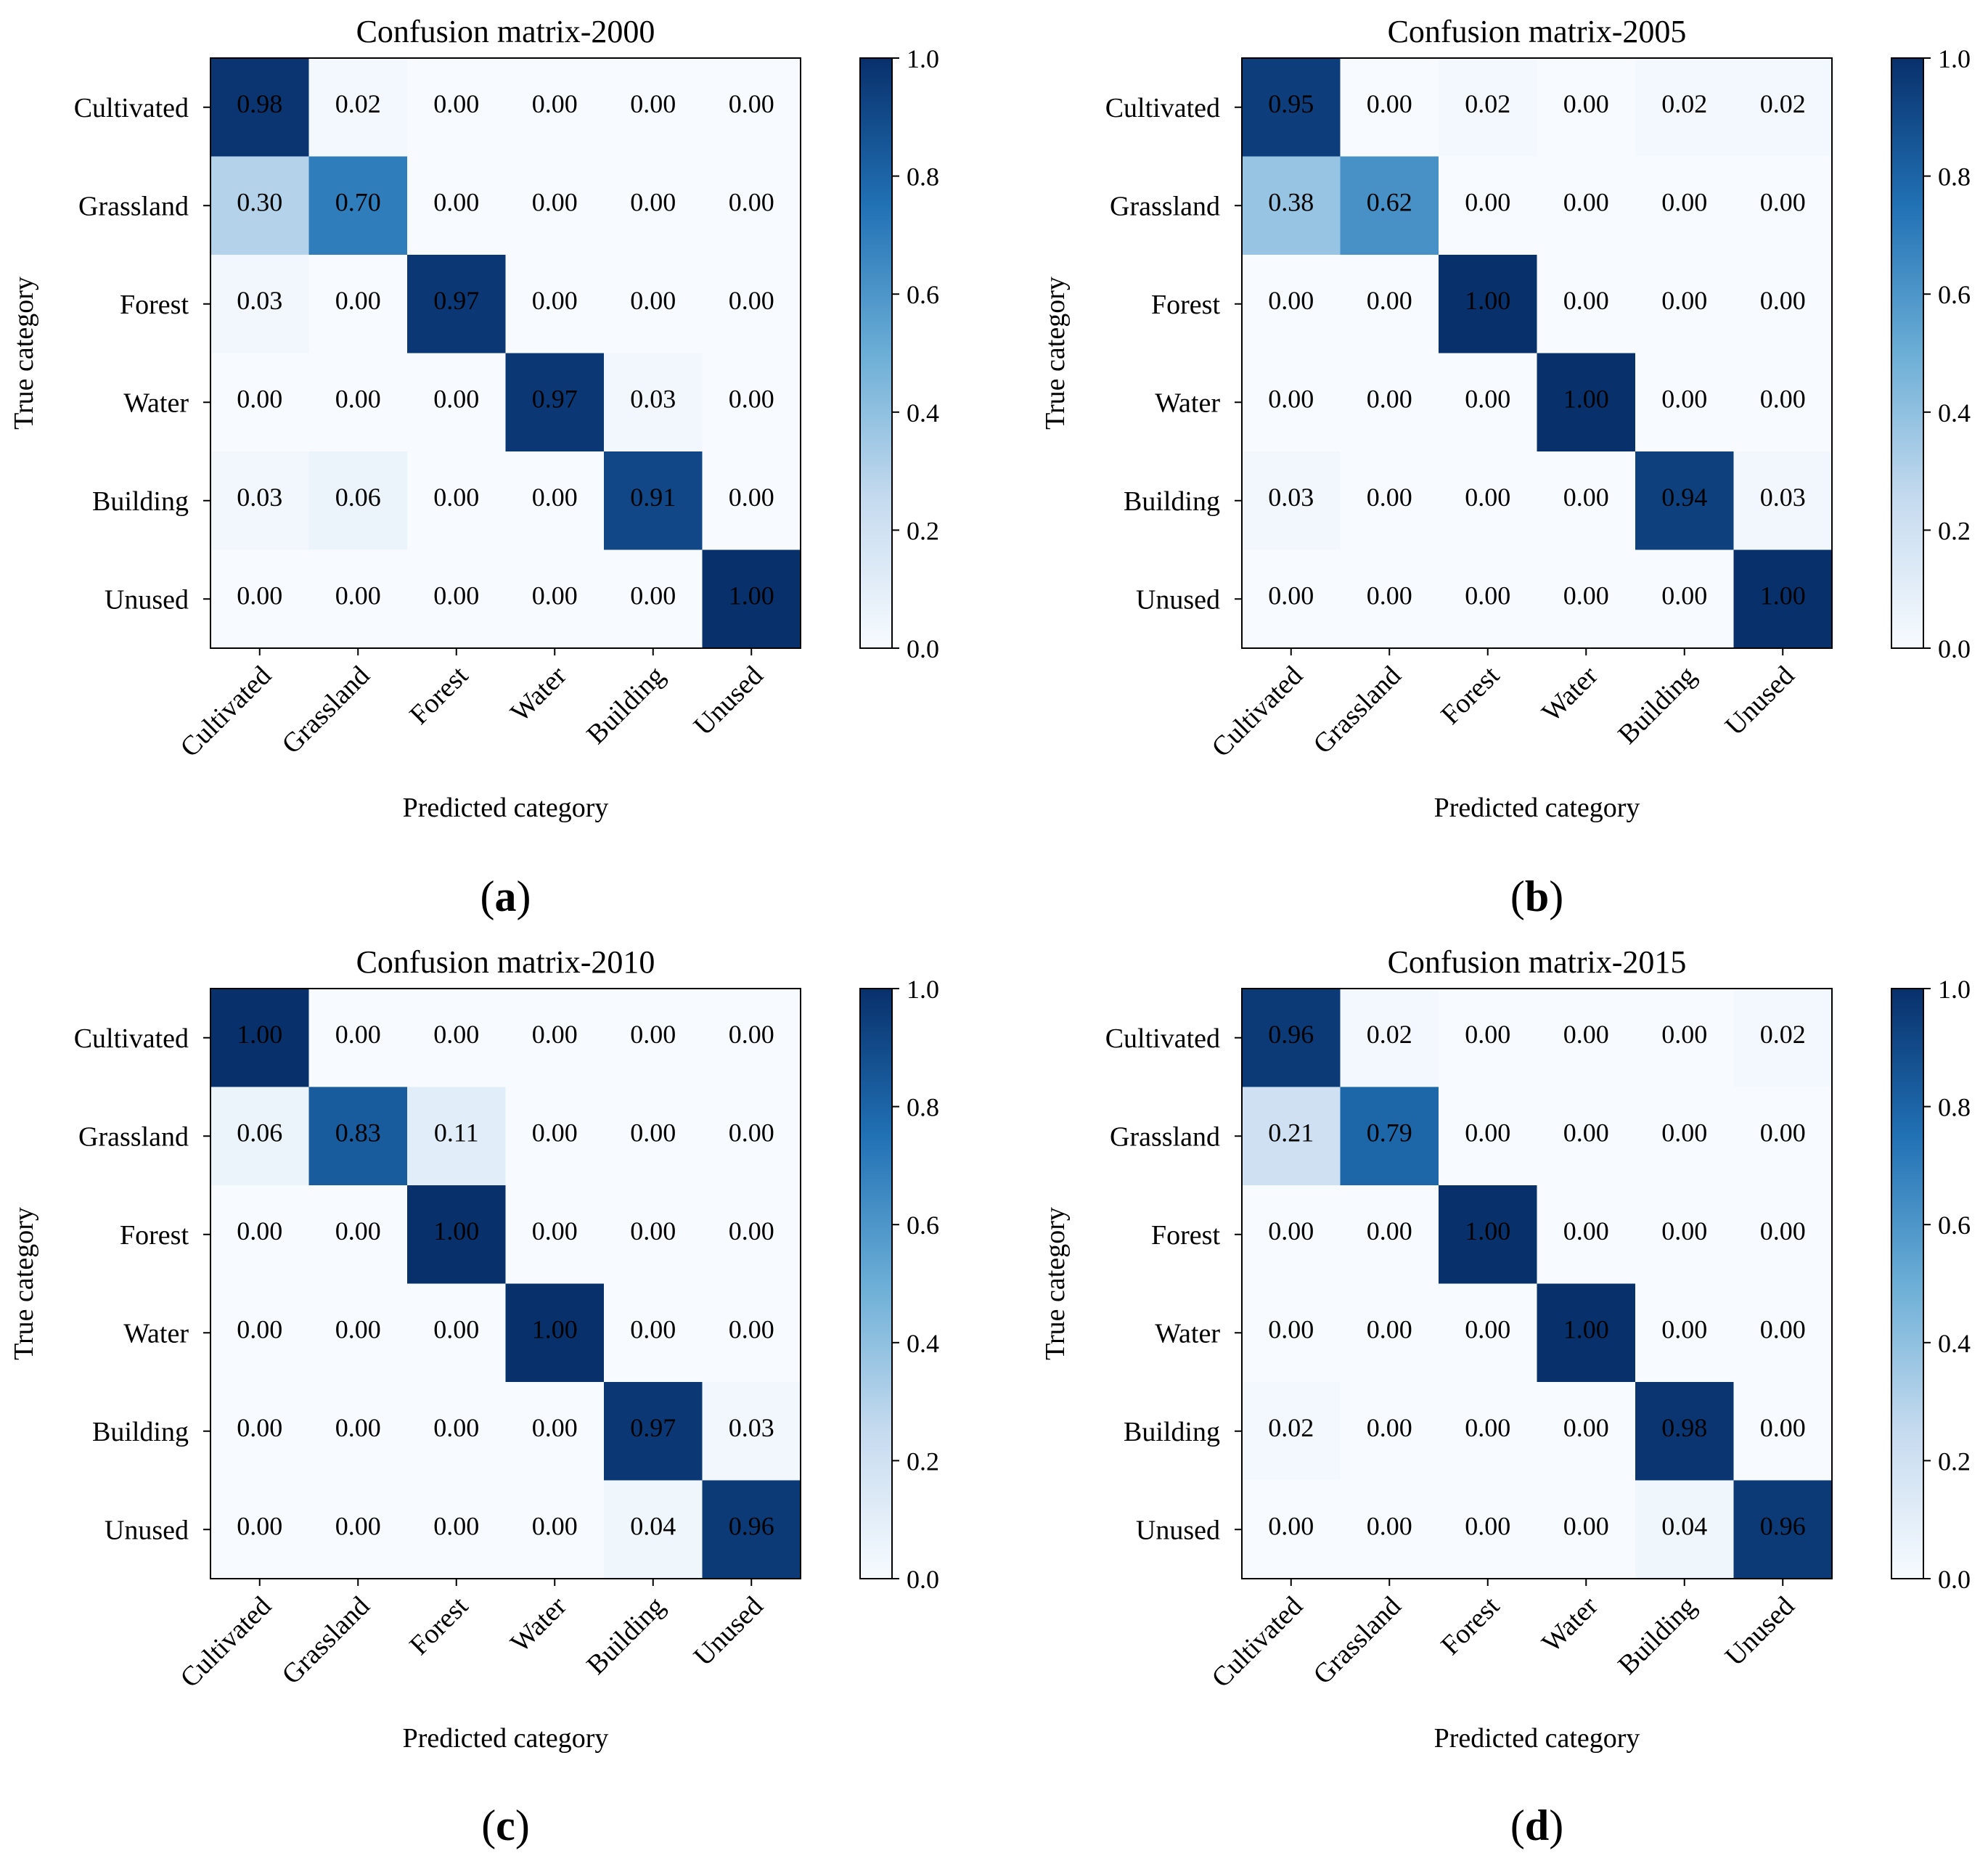  Describe the element at coordinates (1162, 108) in the screenshot. I see `y-tick-label: Cultivated` at that location.